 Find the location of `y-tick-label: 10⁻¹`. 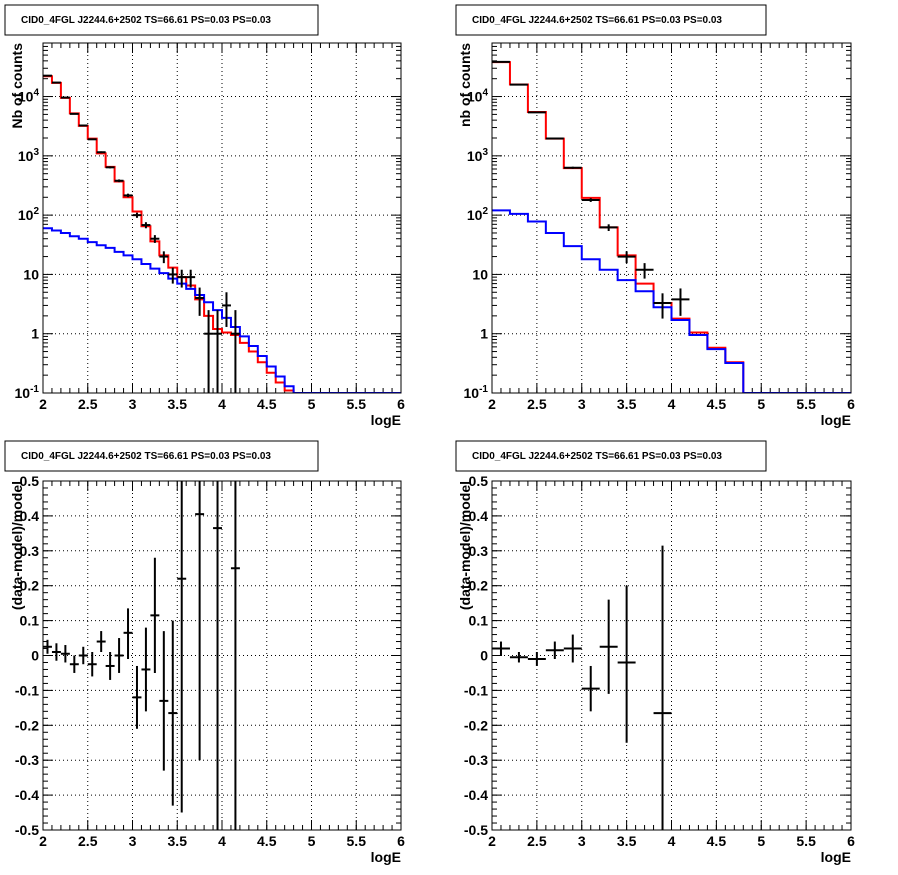

y-tick-label: 10⁻¹ is located at coordinates (476, 392).